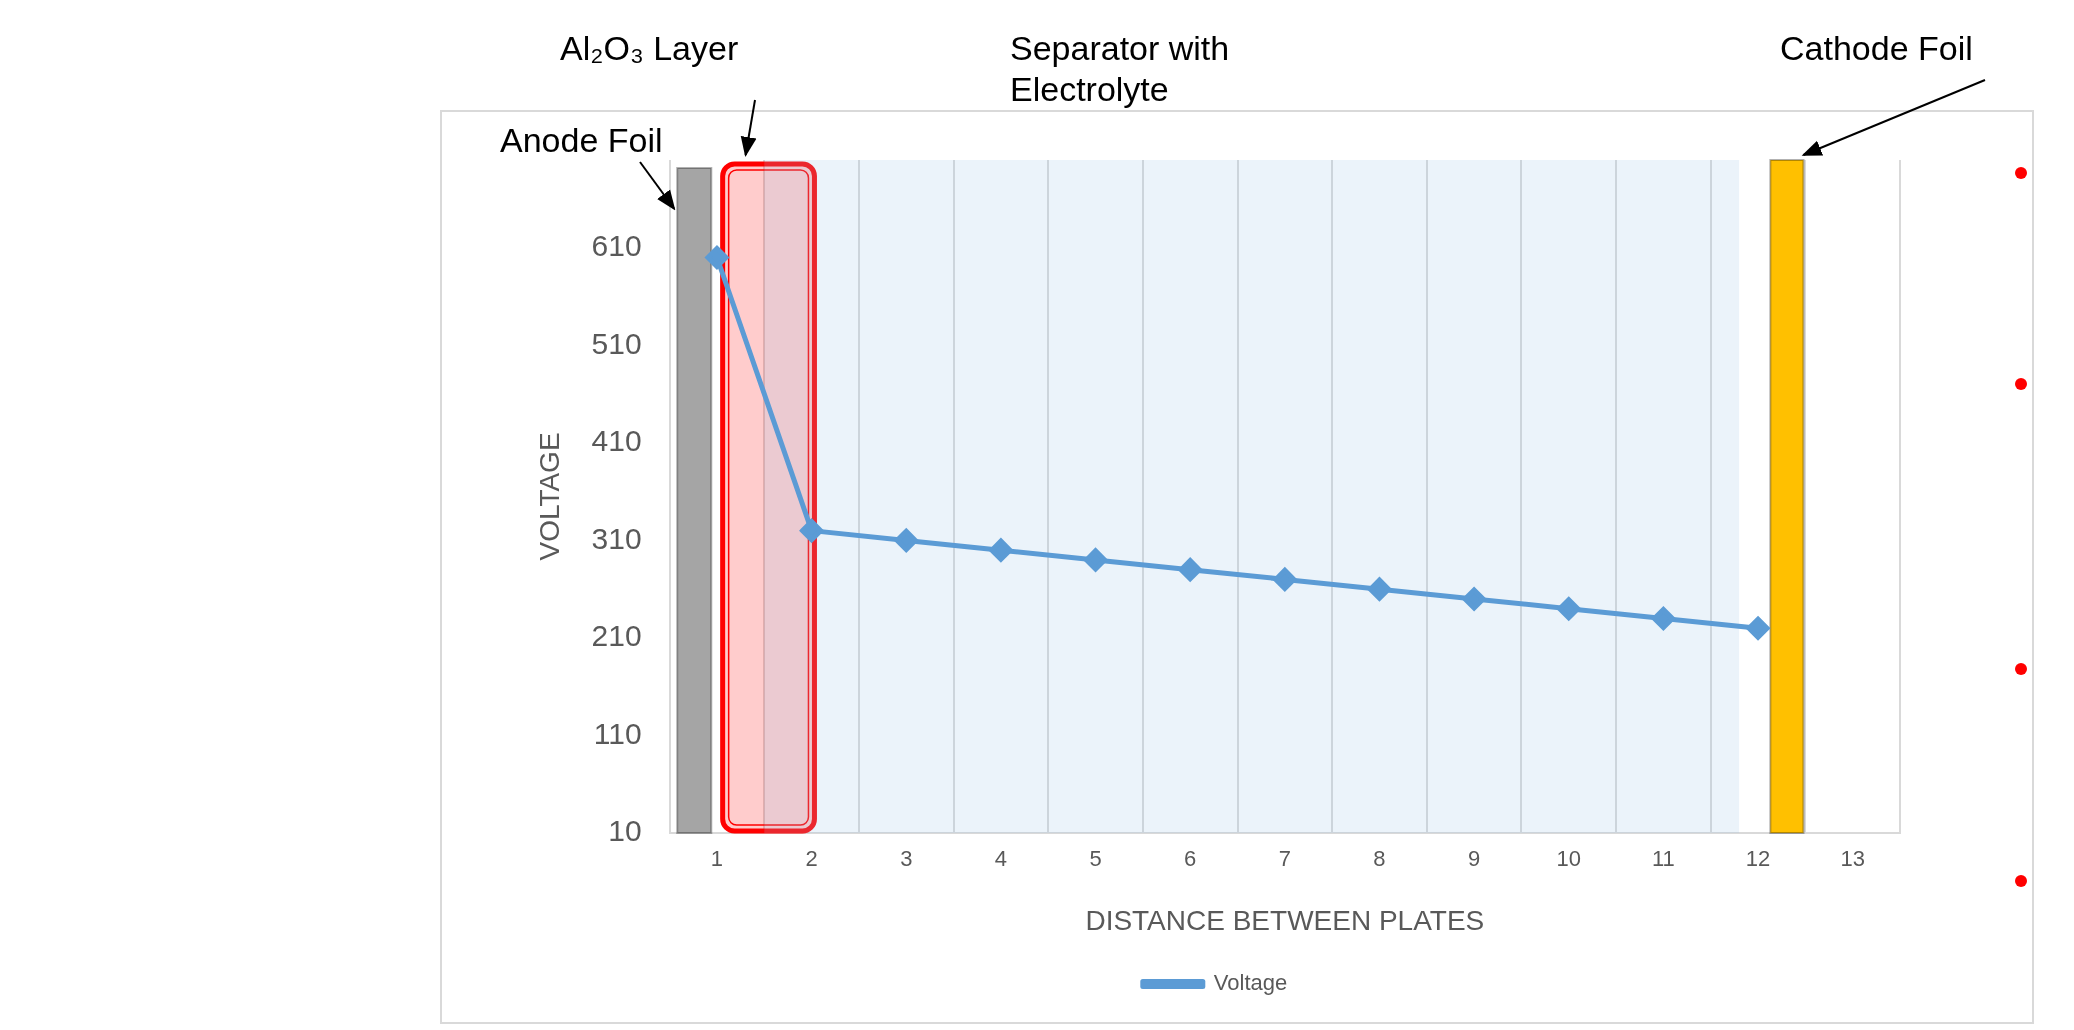 This screenshot has height=1030, width=2074. Describe the element at coordinates (1284, 859) in the screenshot. I see `x-tick-label: 7` at that location.